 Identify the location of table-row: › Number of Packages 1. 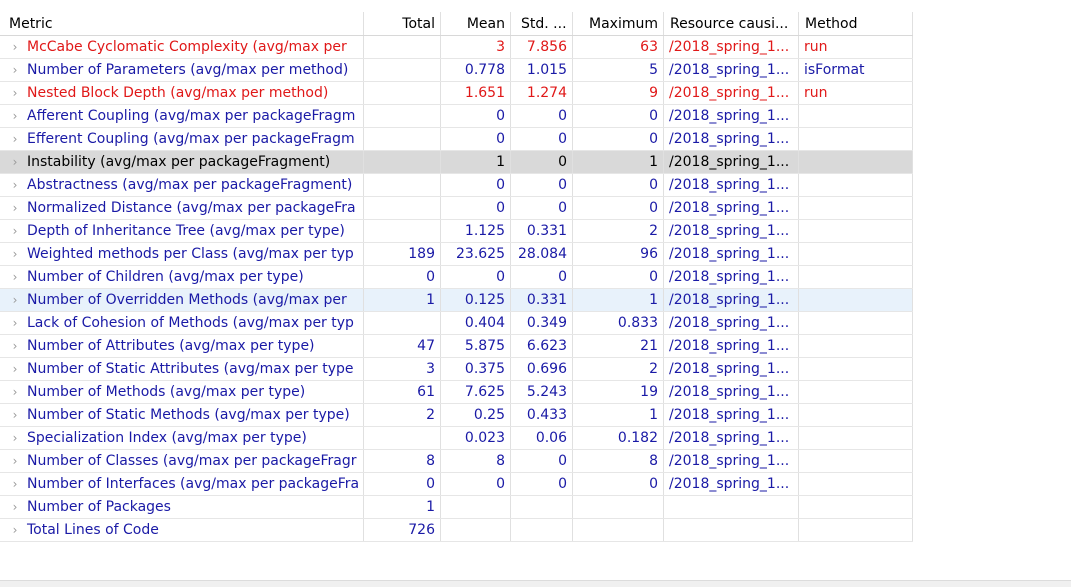
(456, 507).